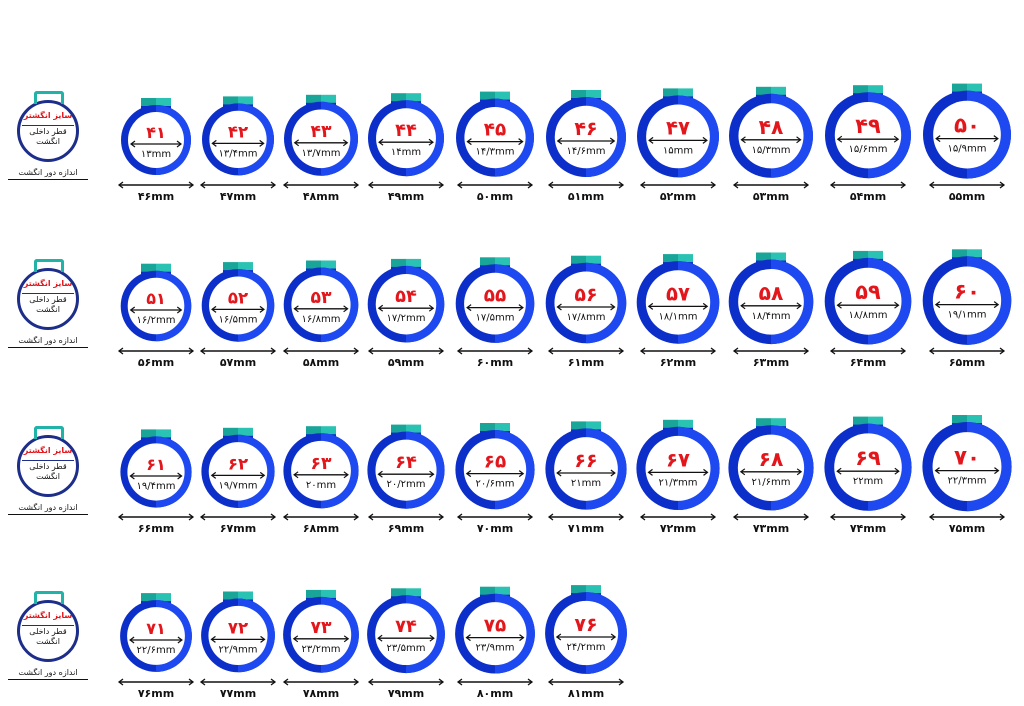 This screenshot has height=706, width=1024. I want to click on ring-21: ۶۱ ۱۹/۴mm ۶۶mm, so click(156, 482).